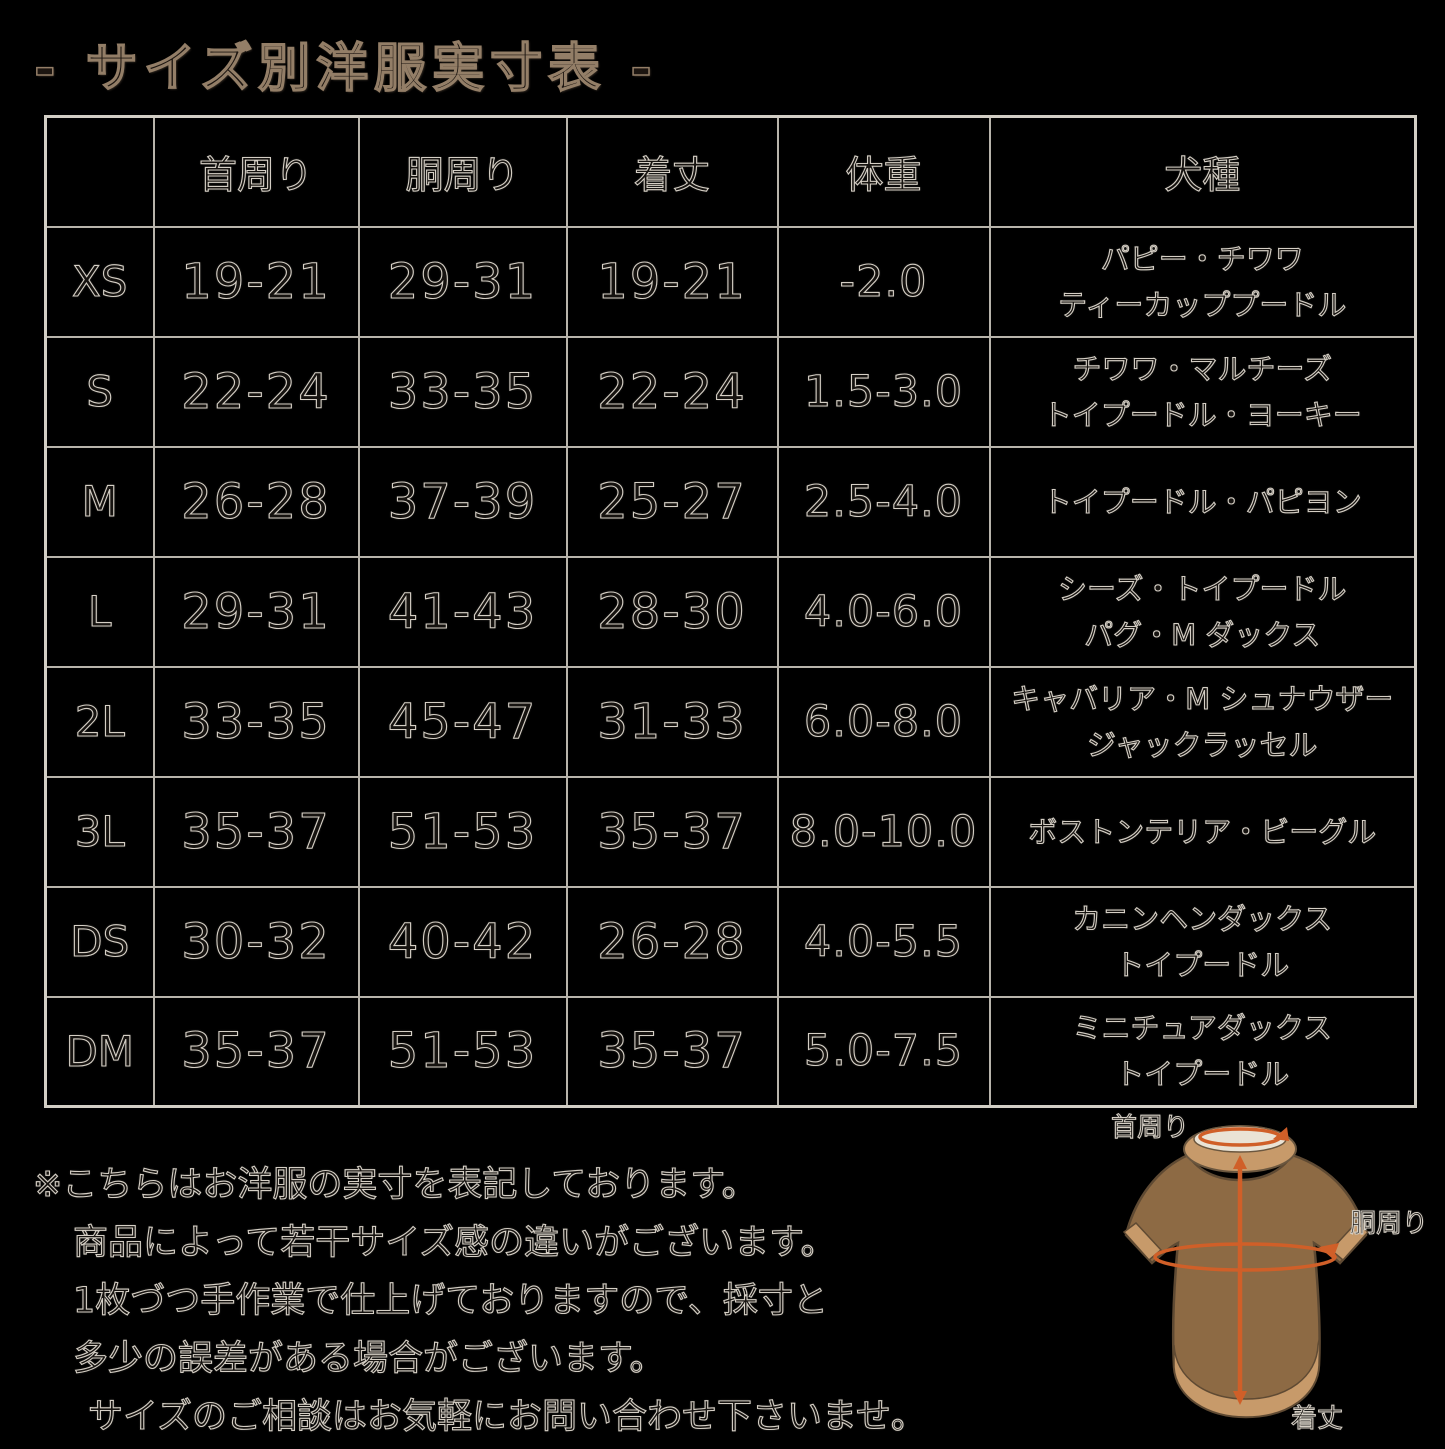  Describe the element at coordinates (672, 391) in the screenshot. I see `length-value: 22-24` at that location.